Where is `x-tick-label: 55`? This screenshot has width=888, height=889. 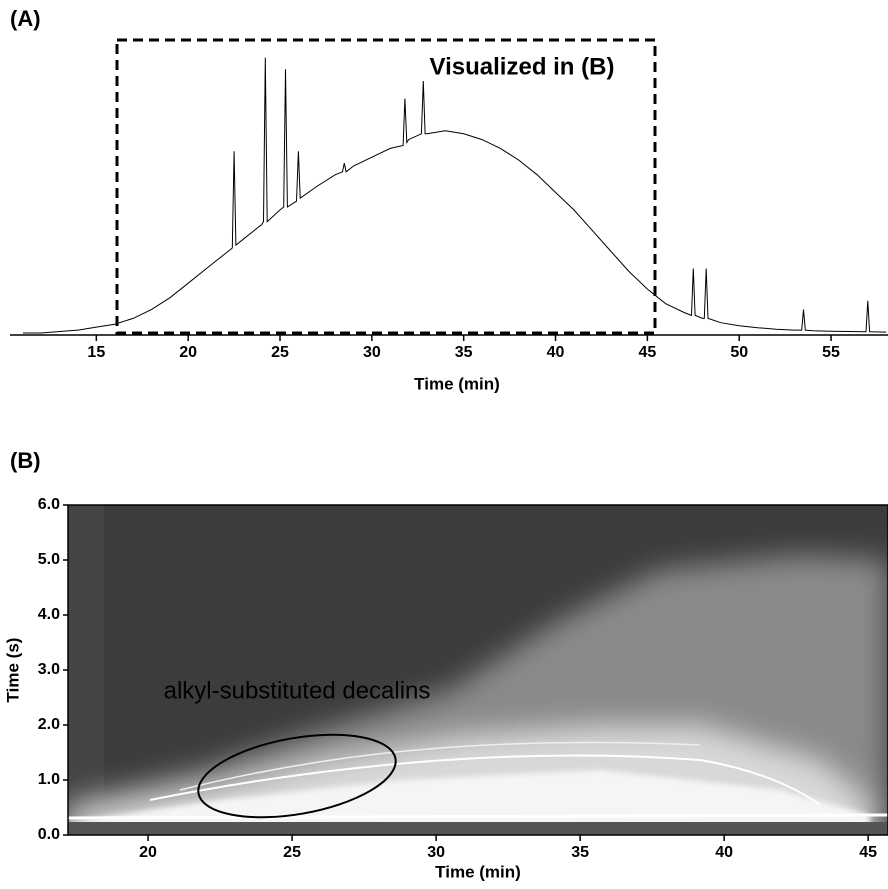
x-tick-label: 55 is located at coordinates (831, 352).